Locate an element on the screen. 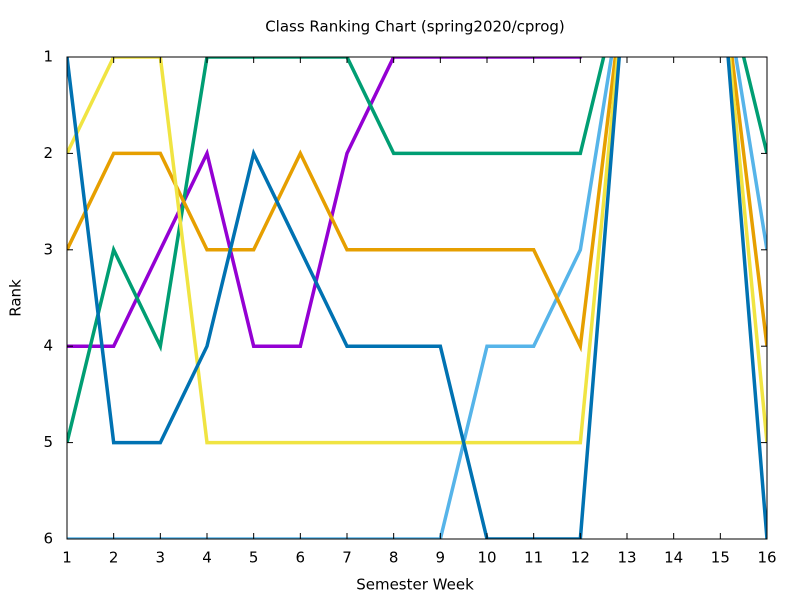  x-tick-label: 11 is located at coordinates (533, 558).